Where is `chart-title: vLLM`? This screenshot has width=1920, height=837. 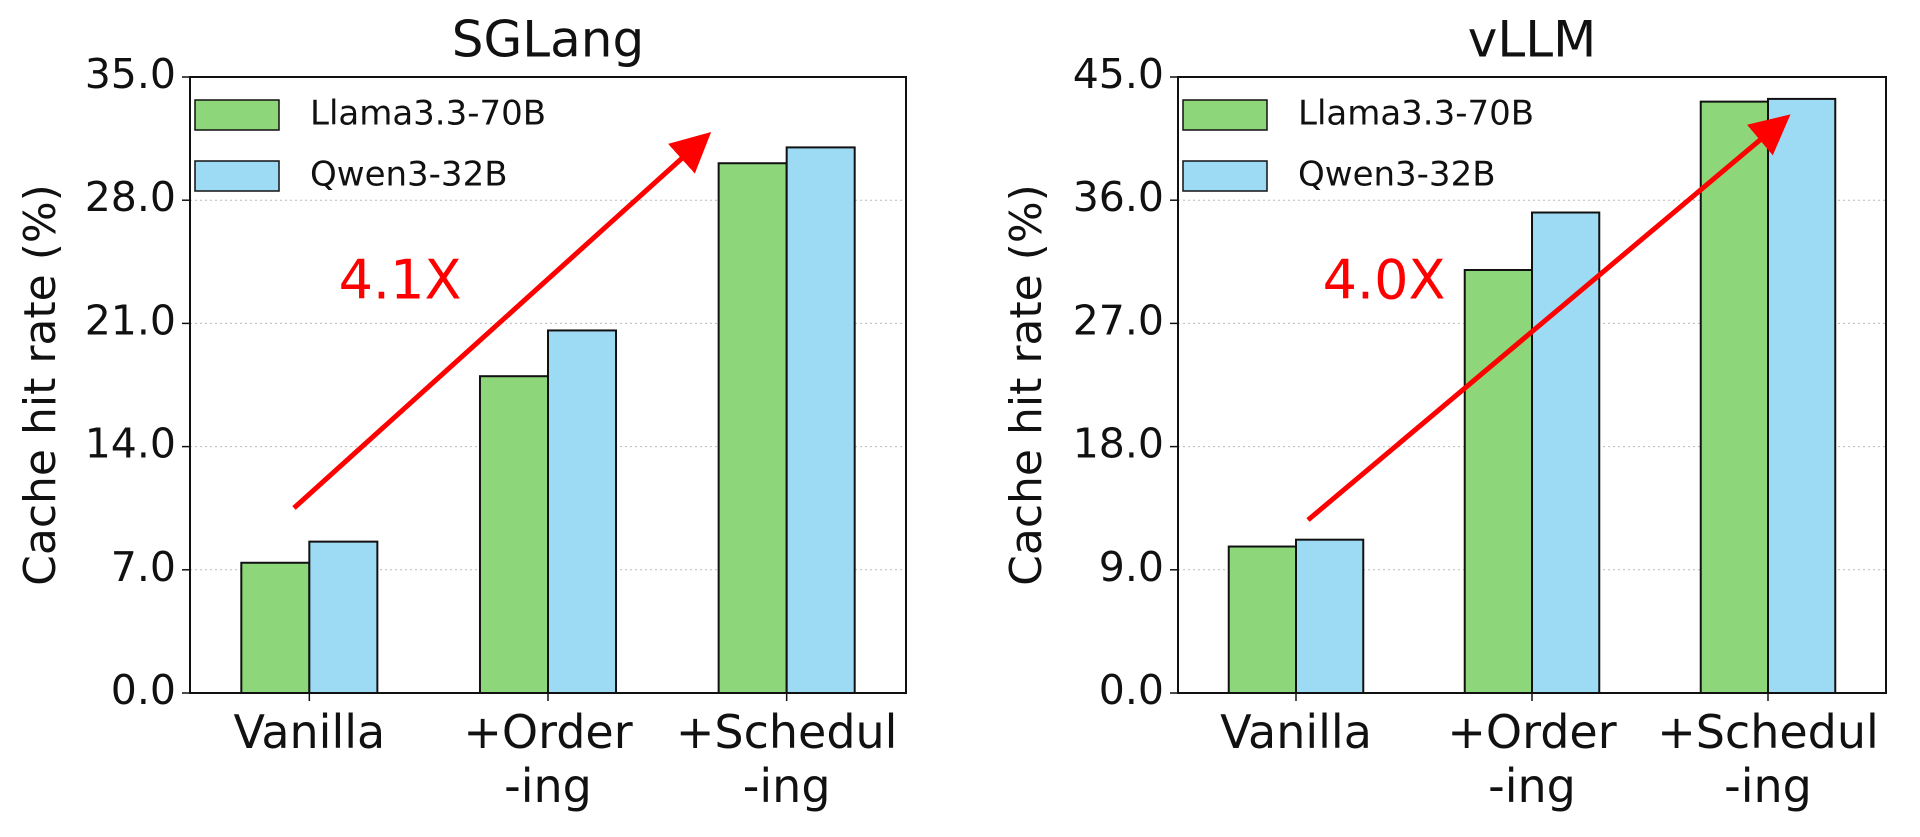
chart-title: vLLM is located at coordinates (1532, 40).